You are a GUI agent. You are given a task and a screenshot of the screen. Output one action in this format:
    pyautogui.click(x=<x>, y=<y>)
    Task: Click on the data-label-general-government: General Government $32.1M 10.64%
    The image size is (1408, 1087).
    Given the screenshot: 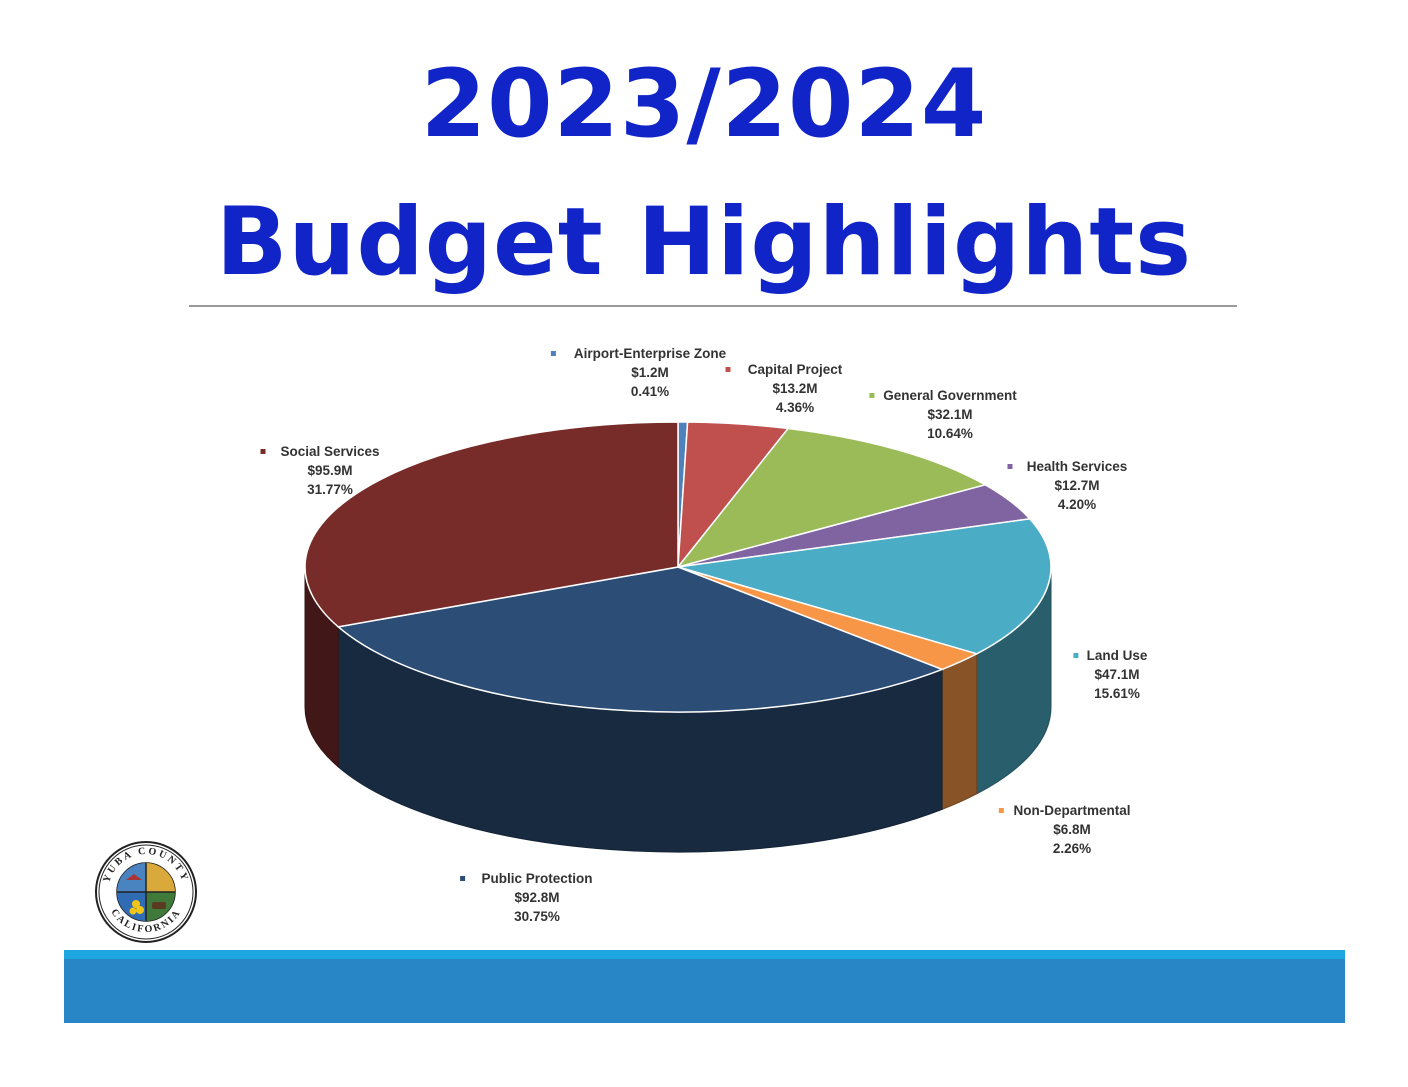 What is the action you would take?
    pyautogui.click(x=943, y=414)
    